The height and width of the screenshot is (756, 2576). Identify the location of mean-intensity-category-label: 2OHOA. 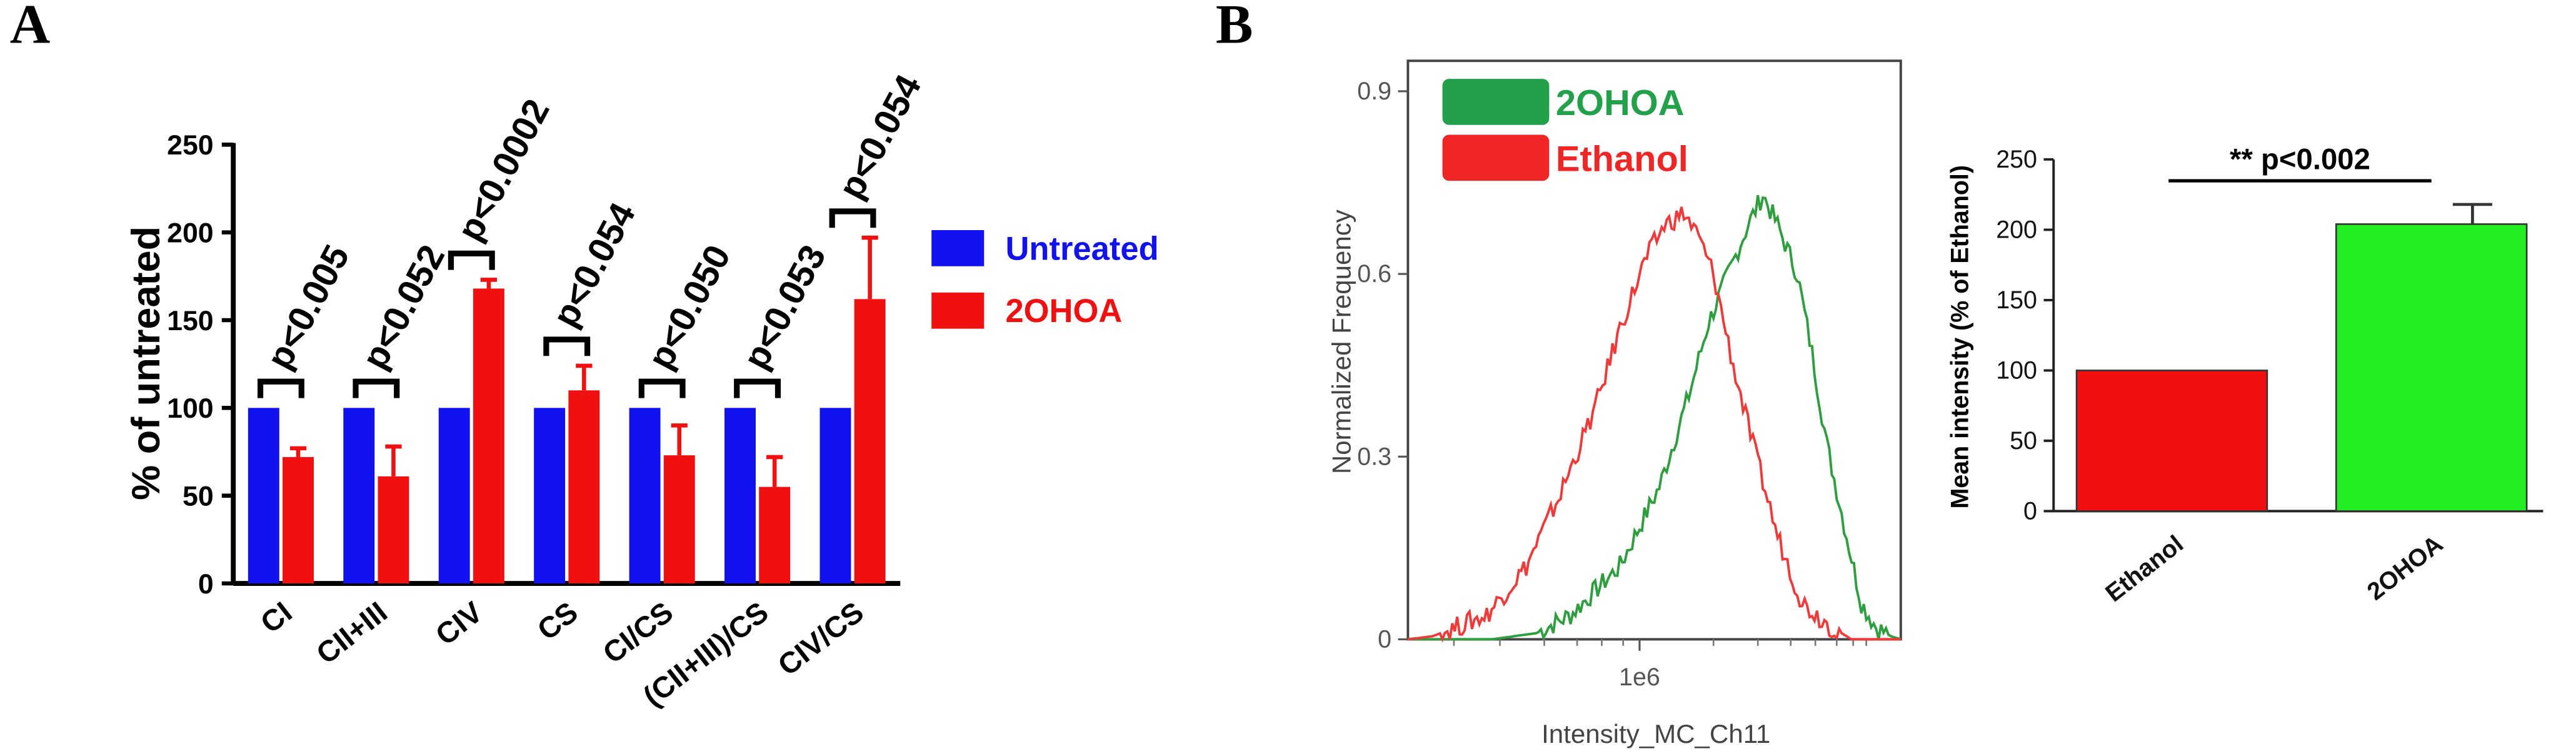
(2405, 568).